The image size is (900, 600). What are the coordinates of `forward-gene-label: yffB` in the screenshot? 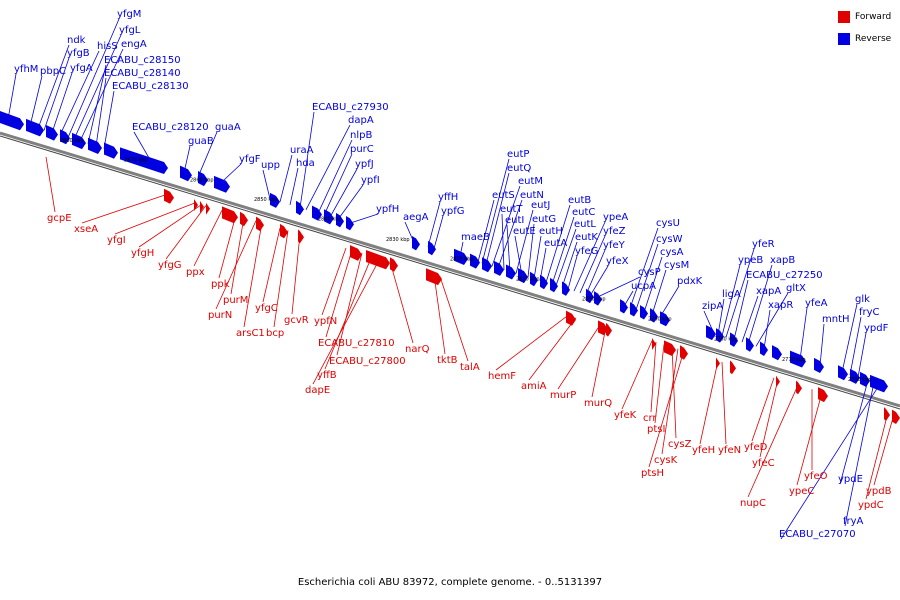 It's located at (327, 375).